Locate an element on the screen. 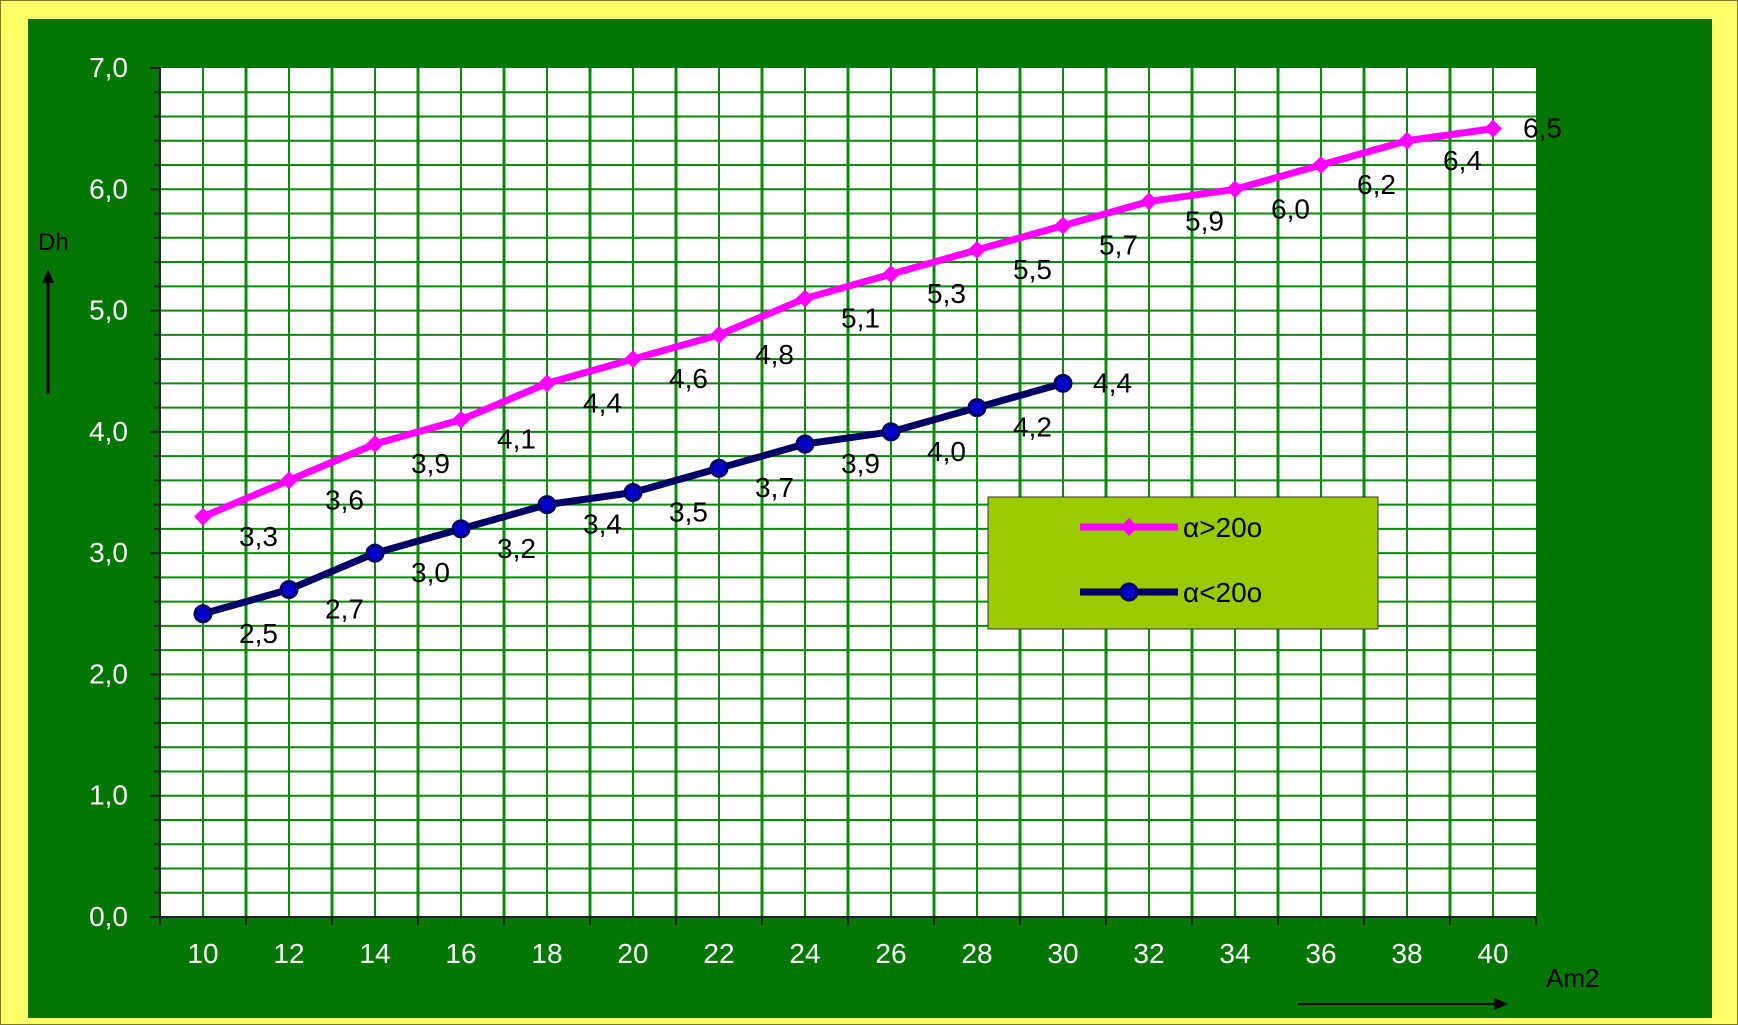 This screenshot has width=1738, height=1025. x-tick-label: 16 is located at coordinates (460, 953).